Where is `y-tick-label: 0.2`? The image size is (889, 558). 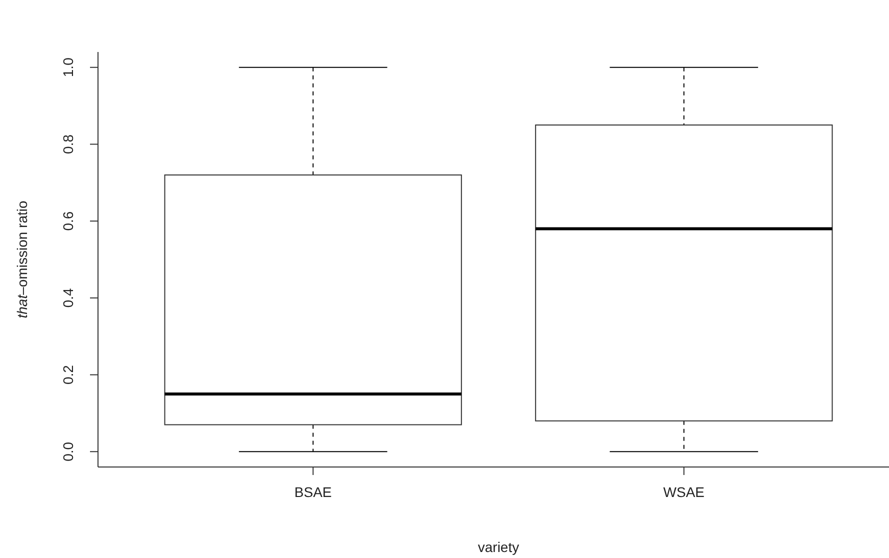 y-tick-label: 0.2 is located at coordinates (68, 374).